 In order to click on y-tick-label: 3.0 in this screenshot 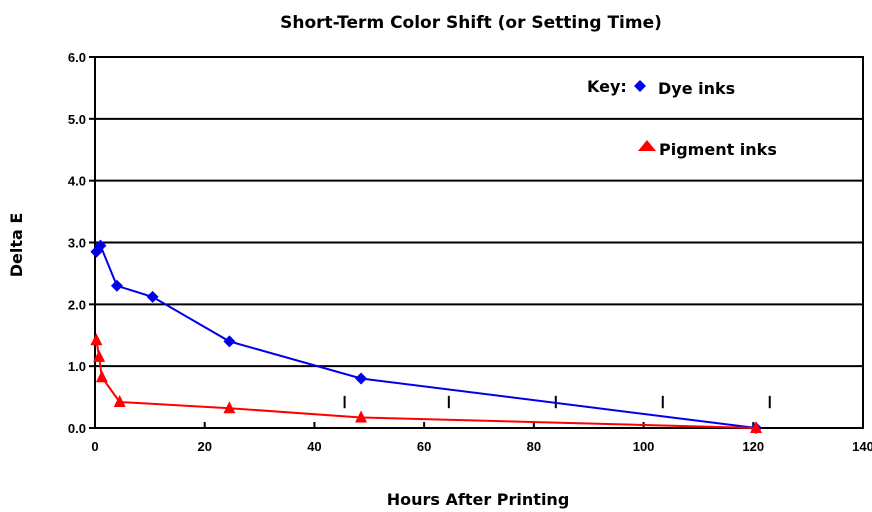, I will do `click(77, 243)`.